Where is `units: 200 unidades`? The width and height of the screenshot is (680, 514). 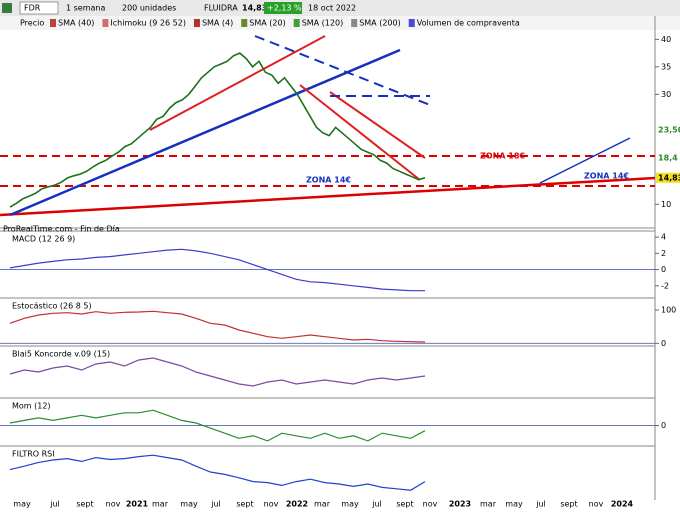
units: 200 unidades is located at coordinates (149, 8).